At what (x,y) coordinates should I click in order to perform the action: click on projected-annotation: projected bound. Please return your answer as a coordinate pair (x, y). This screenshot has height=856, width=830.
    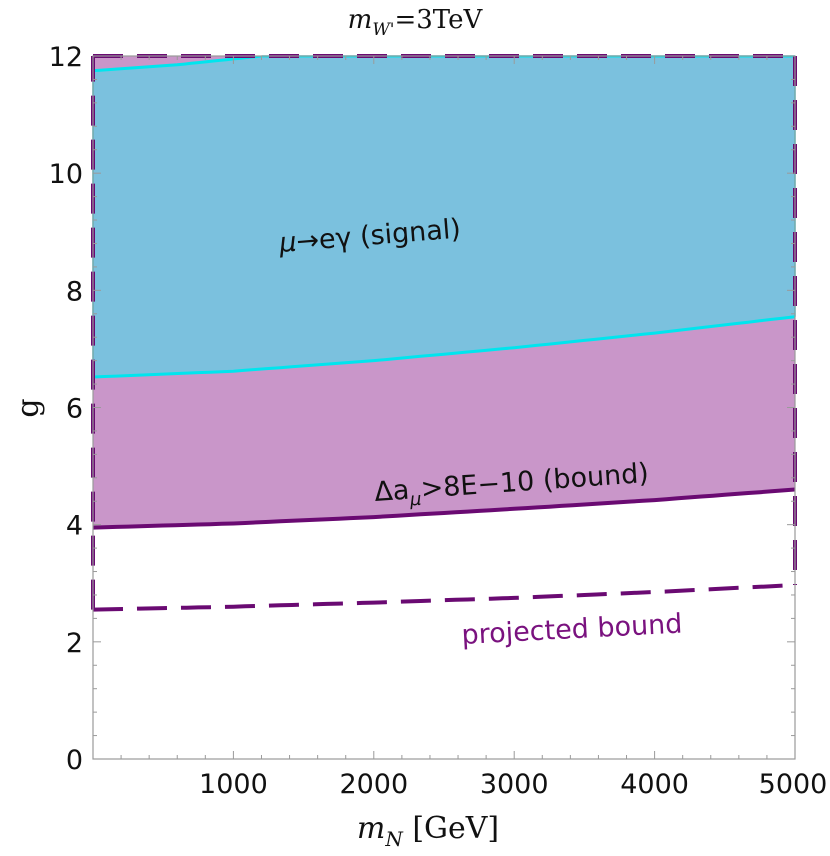
    Looking at the image, I should click on (572, 629).